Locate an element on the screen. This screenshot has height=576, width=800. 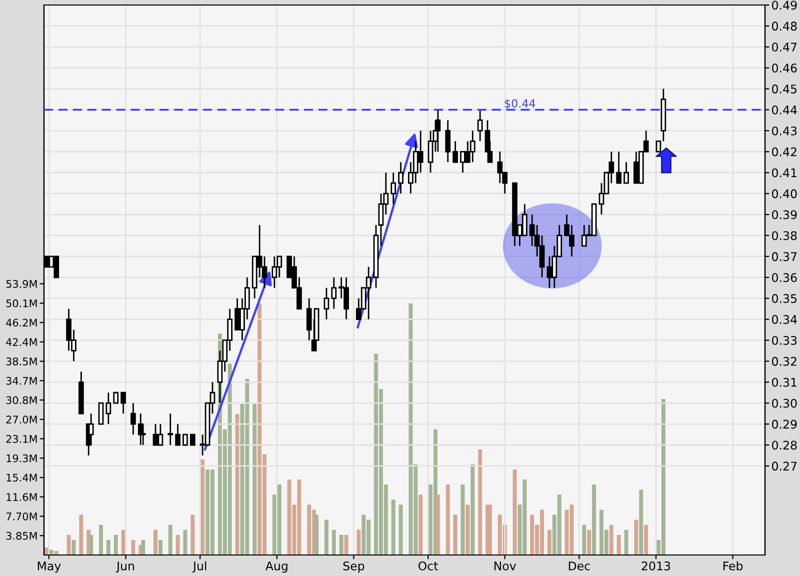
x-tick-label: Feb is located at coordinates (733, 565).